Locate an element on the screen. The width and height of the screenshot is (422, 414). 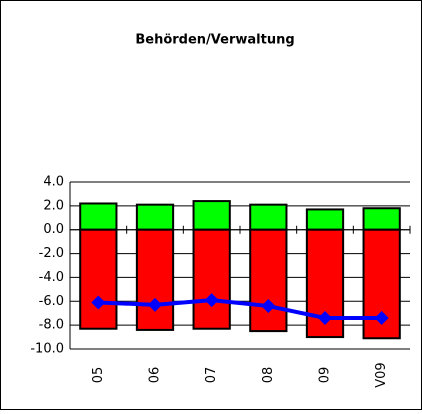
x-tick-label: 08 is located at coordinates (268, 375).